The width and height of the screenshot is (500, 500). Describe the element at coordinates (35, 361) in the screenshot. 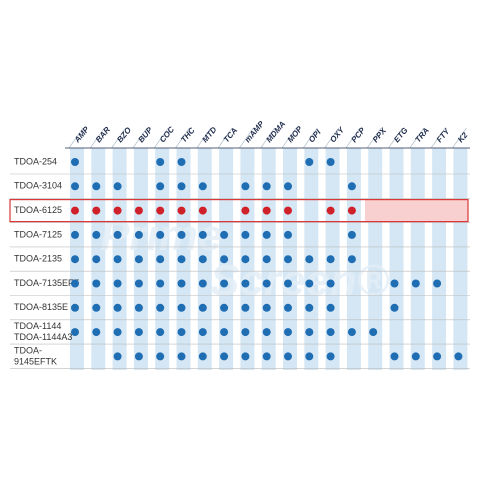

I see `row-label: 9145EFTK` at that location.